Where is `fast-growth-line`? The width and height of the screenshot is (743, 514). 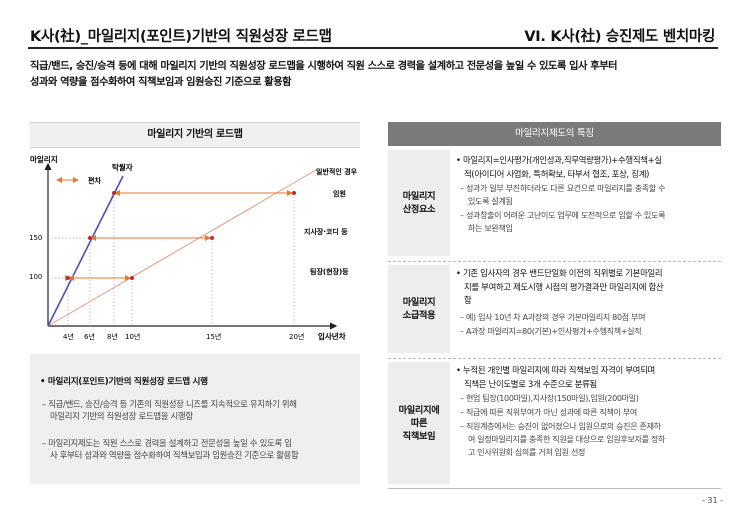 fast-growth-line is located at coordinates (85, 251).